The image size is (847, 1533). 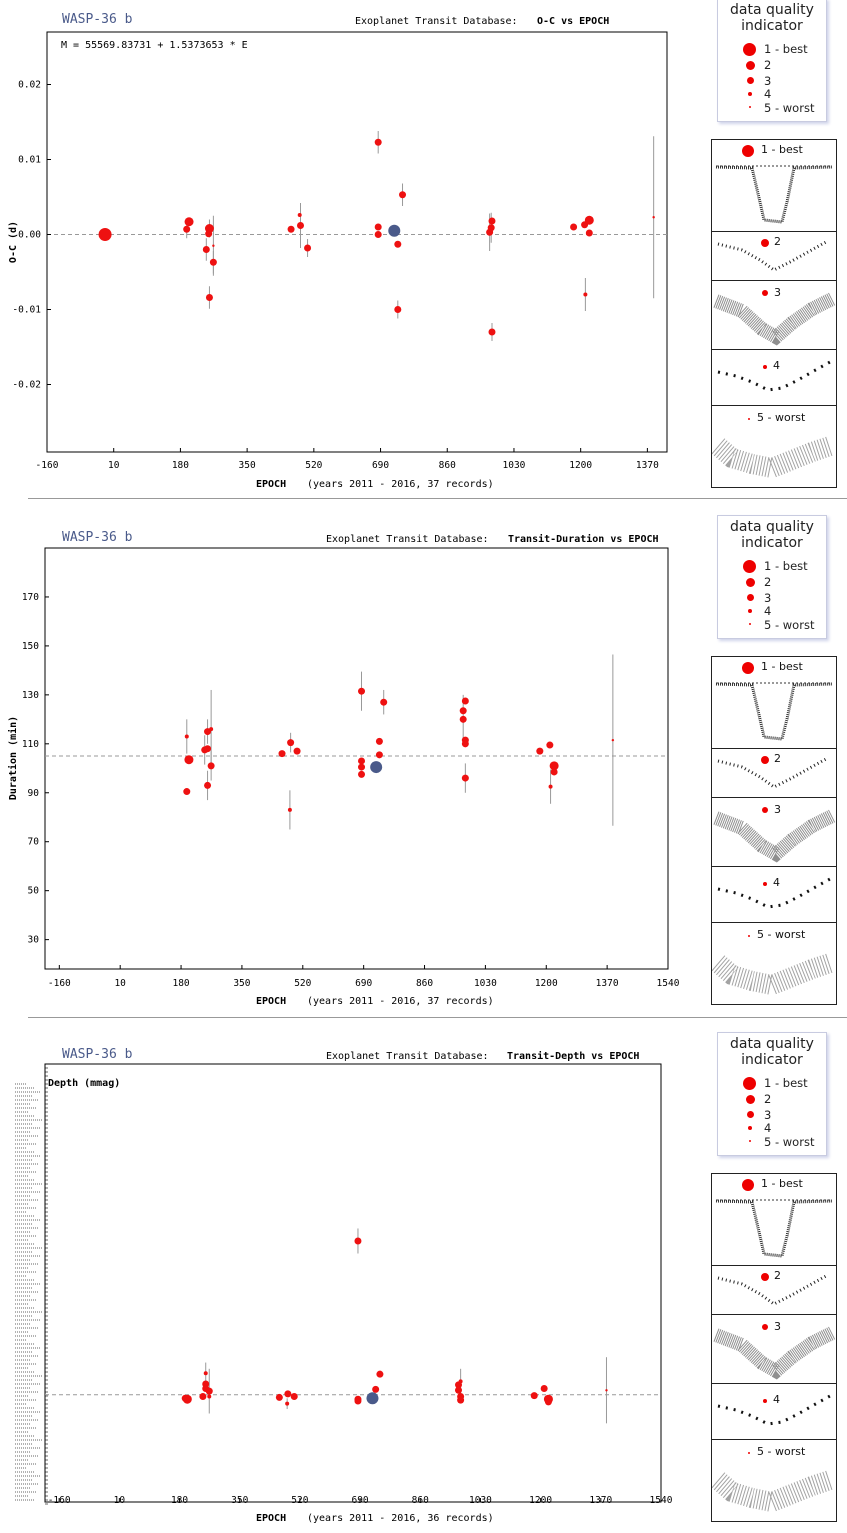 What do you see at coordinates (34, 842) in the screenshot?
I see `y-tick-label: 70` at bounding box center [34, 842].